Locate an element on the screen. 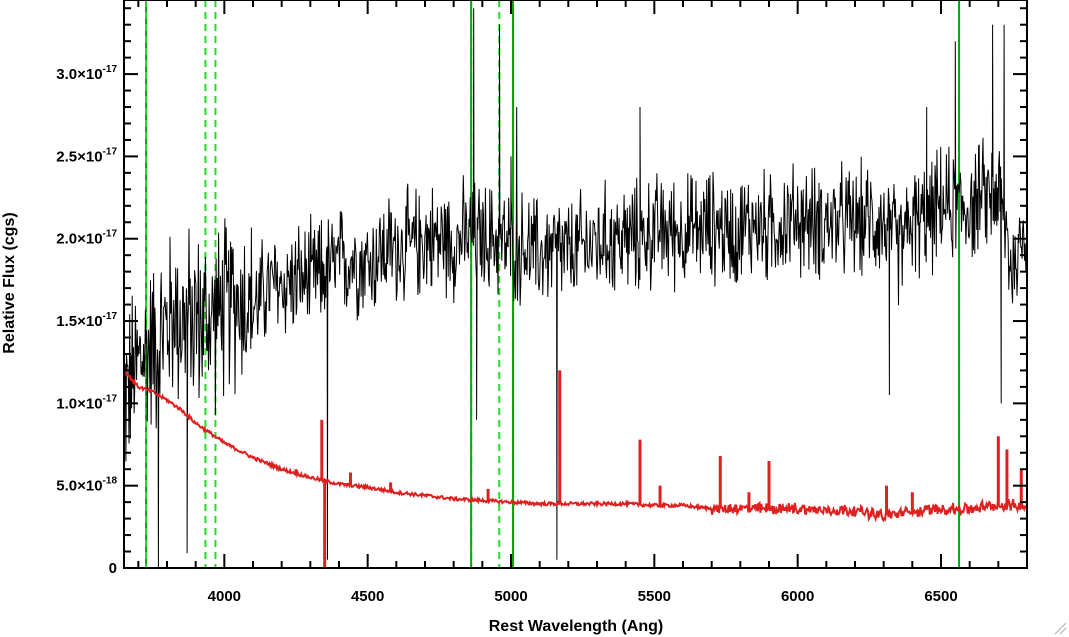 This screenshot has width=1069, height=637. x-tick-label: 4500 is located at coordinates (367, 596).